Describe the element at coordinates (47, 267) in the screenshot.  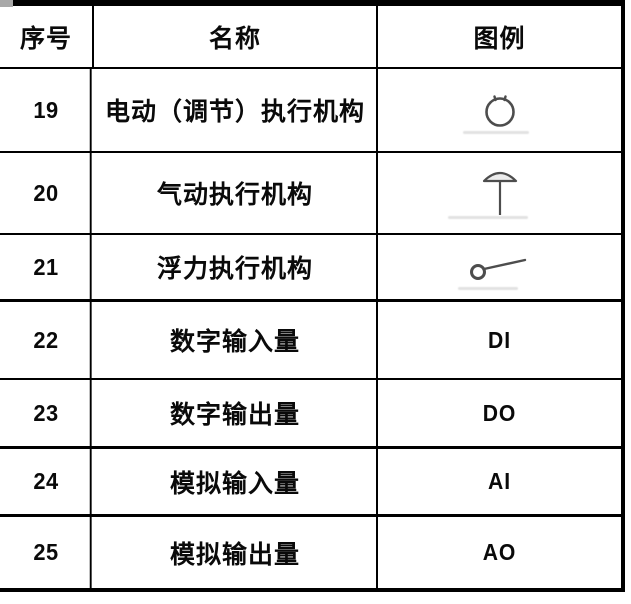
I see `row-no: 21` at that location.